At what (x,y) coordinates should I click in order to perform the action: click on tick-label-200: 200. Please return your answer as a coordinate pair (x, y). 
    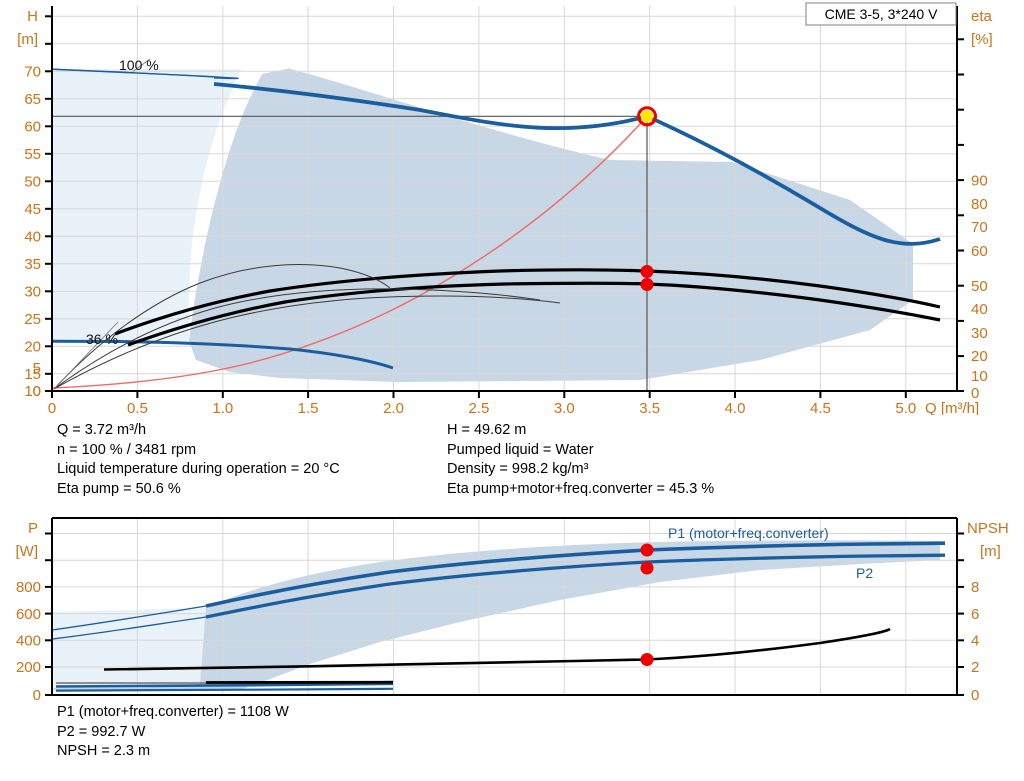
    Looking at the image, I should click on (28, 667).